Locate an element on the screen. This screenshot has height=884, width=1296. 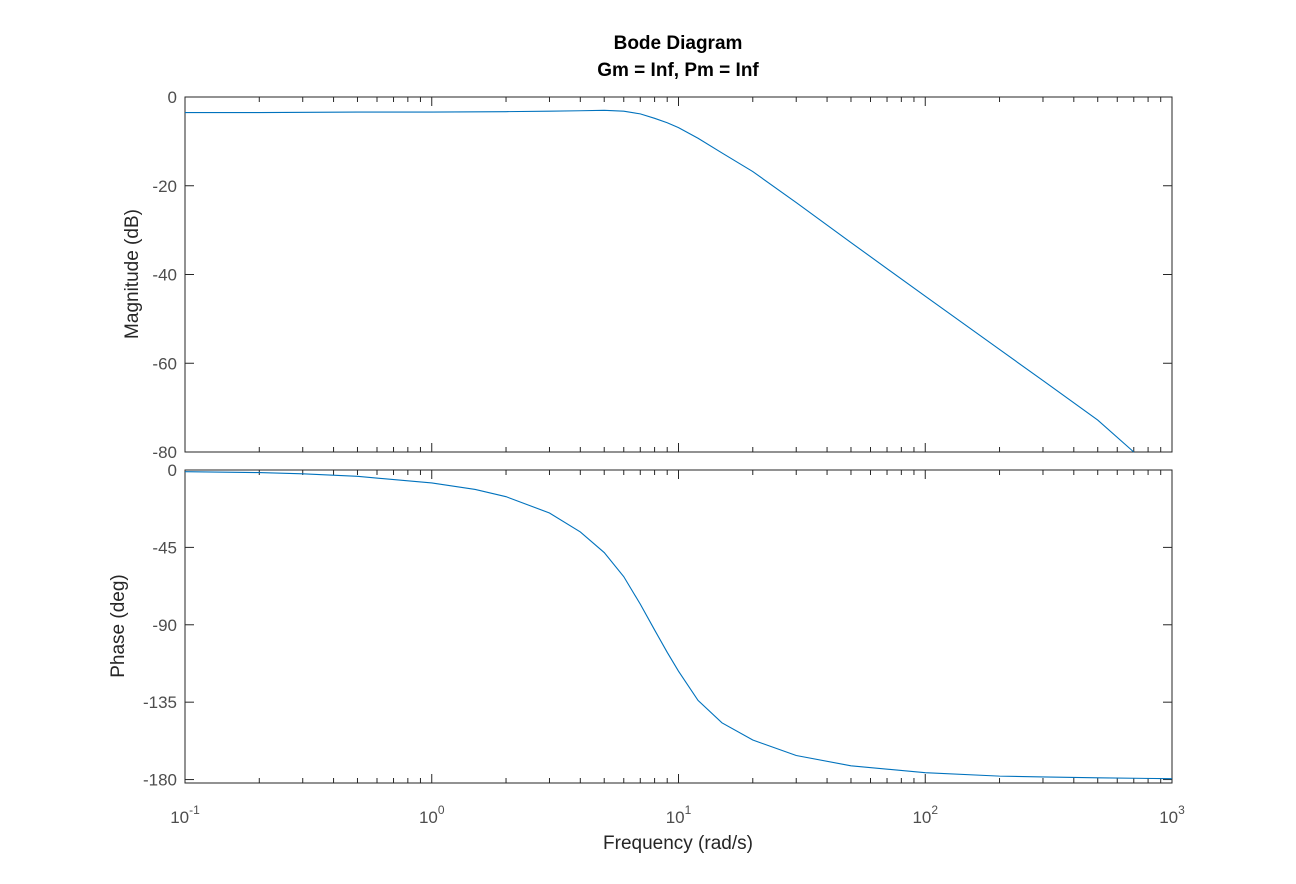
chart-subtitle: Gm = Inf, Pm = Inf is located at coordinates (678, 70).